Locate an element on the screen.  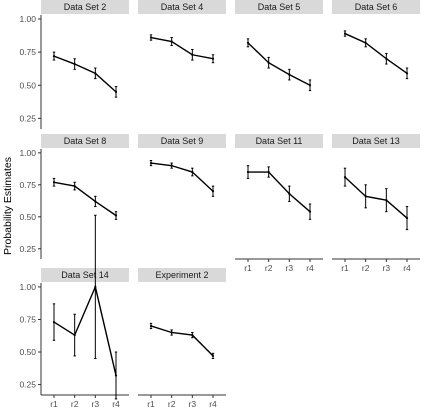
facet-panel: Data Set 13 r1 r2 r3 r4 is located at coordinates (376, 203).